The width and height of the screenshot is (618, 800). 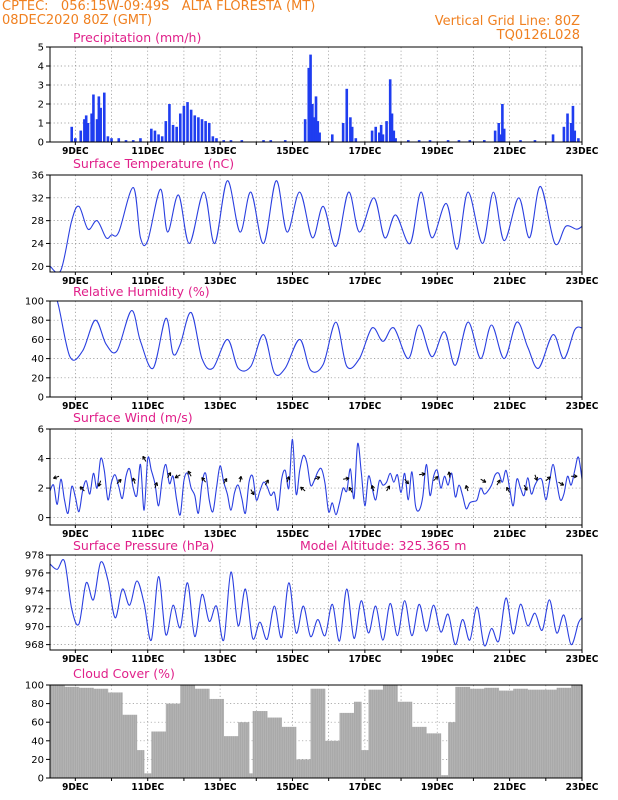 I want to click on rh-xtick-label: 9DEC, so click(x=75, y=406).